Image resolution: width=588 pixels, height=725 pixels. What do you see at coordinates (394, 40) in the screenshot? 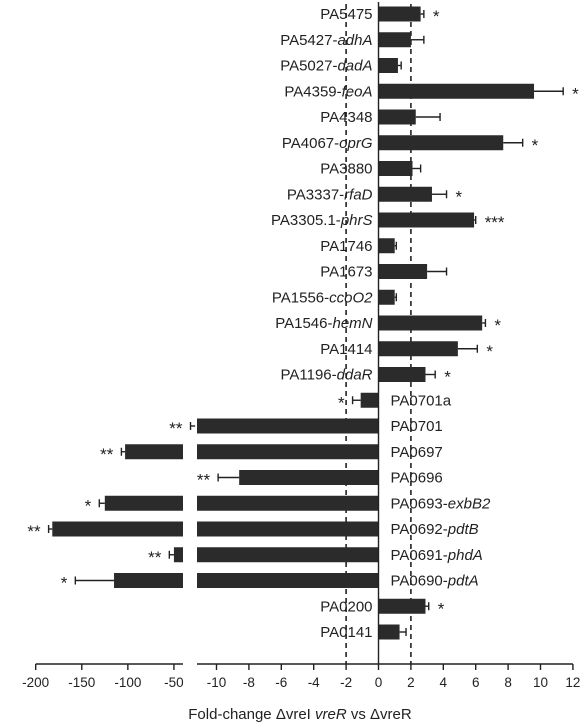
I see `bar-PA5427` at bounding box center [394, 40].